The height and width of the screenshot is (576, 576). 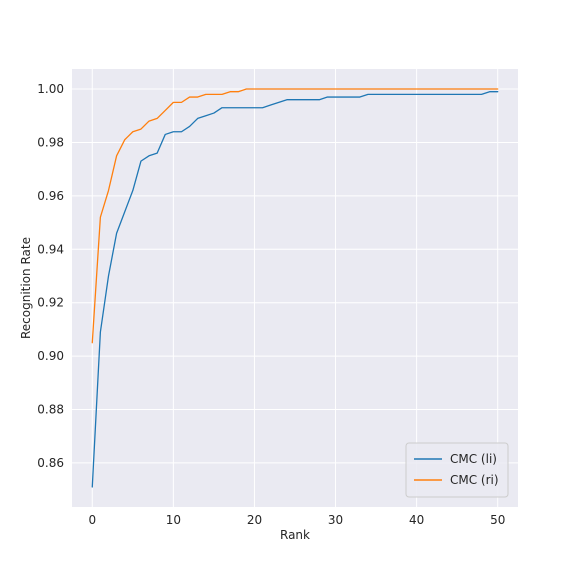 I want to click on legend-entry: CMC (ri), so click(x=474, y=480).